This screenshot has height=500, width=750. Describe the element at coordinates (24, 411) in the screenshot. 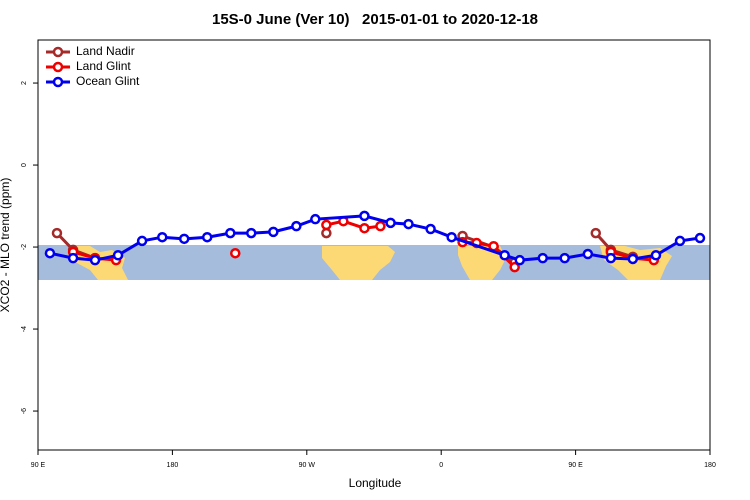

I see `y-tick-label: -6` at that location.